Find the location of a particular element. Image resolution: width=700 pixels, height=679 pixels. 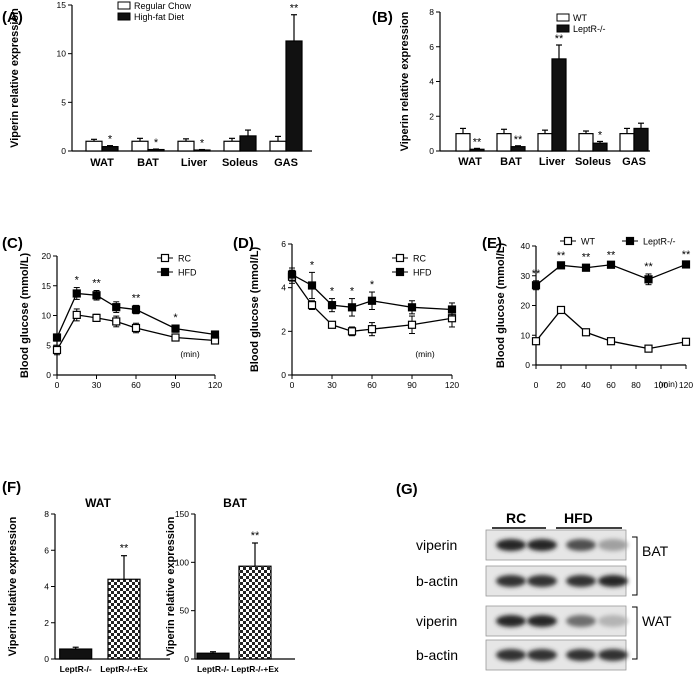

x-tick-label: 40 is located at coordinates (586, 385).